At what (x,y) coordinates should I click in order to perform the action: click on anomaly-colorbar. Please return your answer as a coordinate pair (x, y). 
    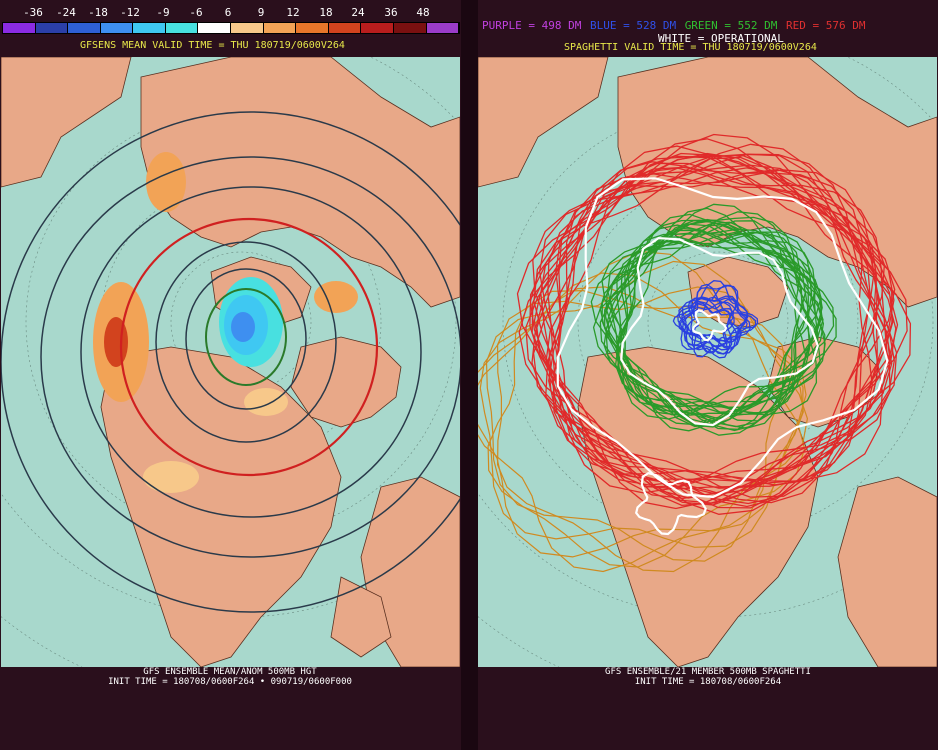
    Looking at the image, I should click on (231, 28).